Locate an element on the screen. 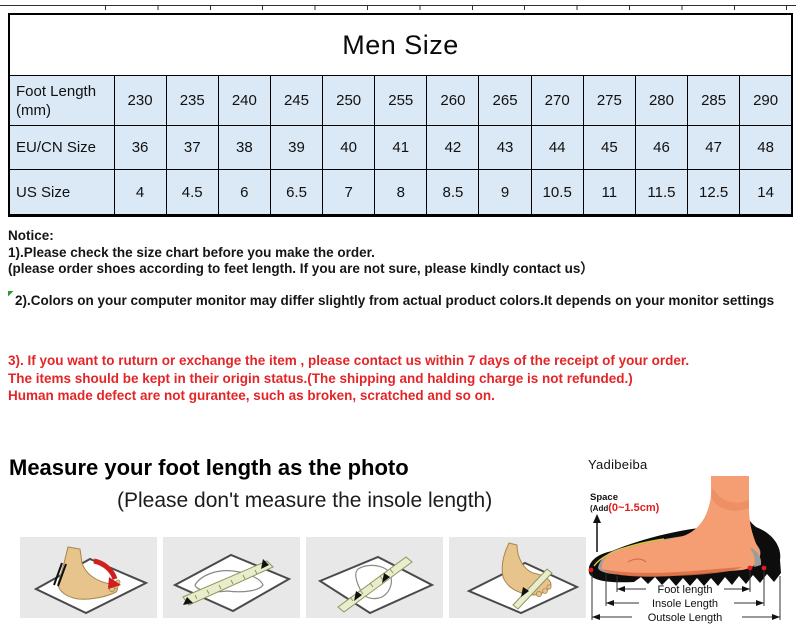 Image resolution: width=800 pixels, height=634 pixels. insole-length-label: Insole Length is located at coordinates (685, 604).